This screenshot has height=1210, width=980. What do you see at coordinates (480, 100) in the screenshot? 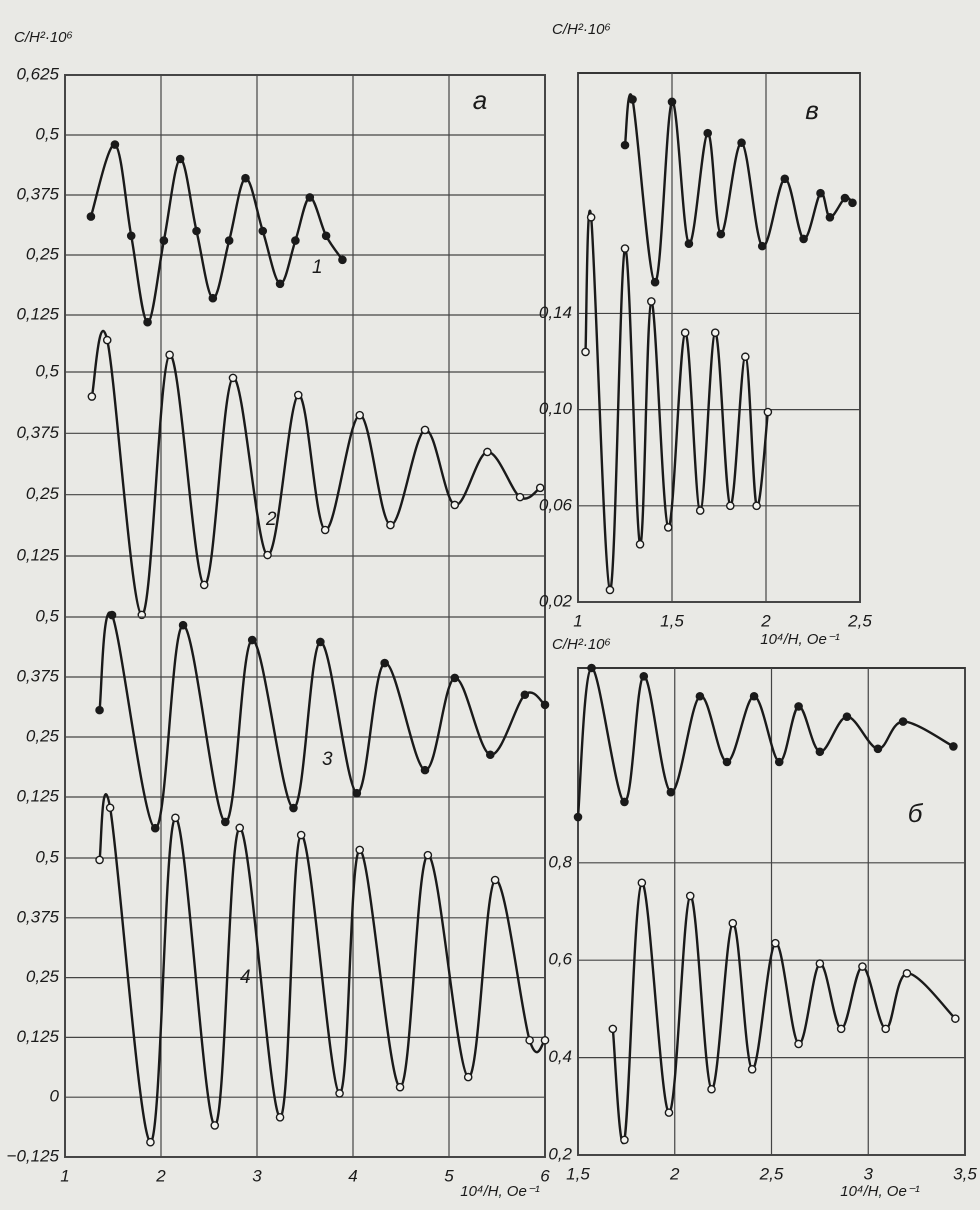
I see `chart-title: a` at bounding box center [480, 100].